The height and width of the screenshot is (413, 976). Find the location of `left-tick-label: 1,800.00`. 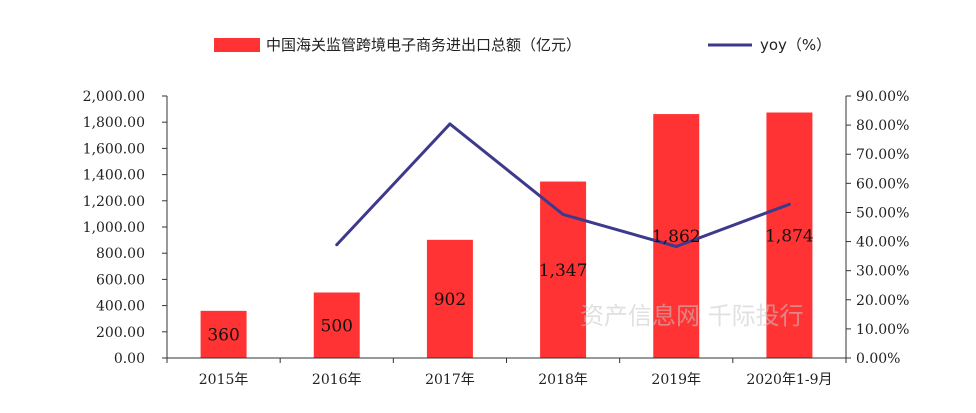

left-tick-label: 1,800.00 is located at coordinates (114, 123).